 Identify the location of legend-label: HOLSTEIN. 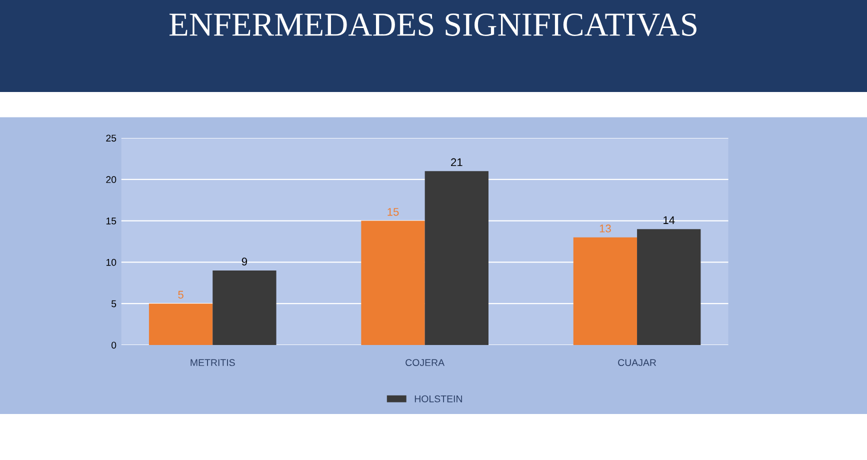
(438, 398).